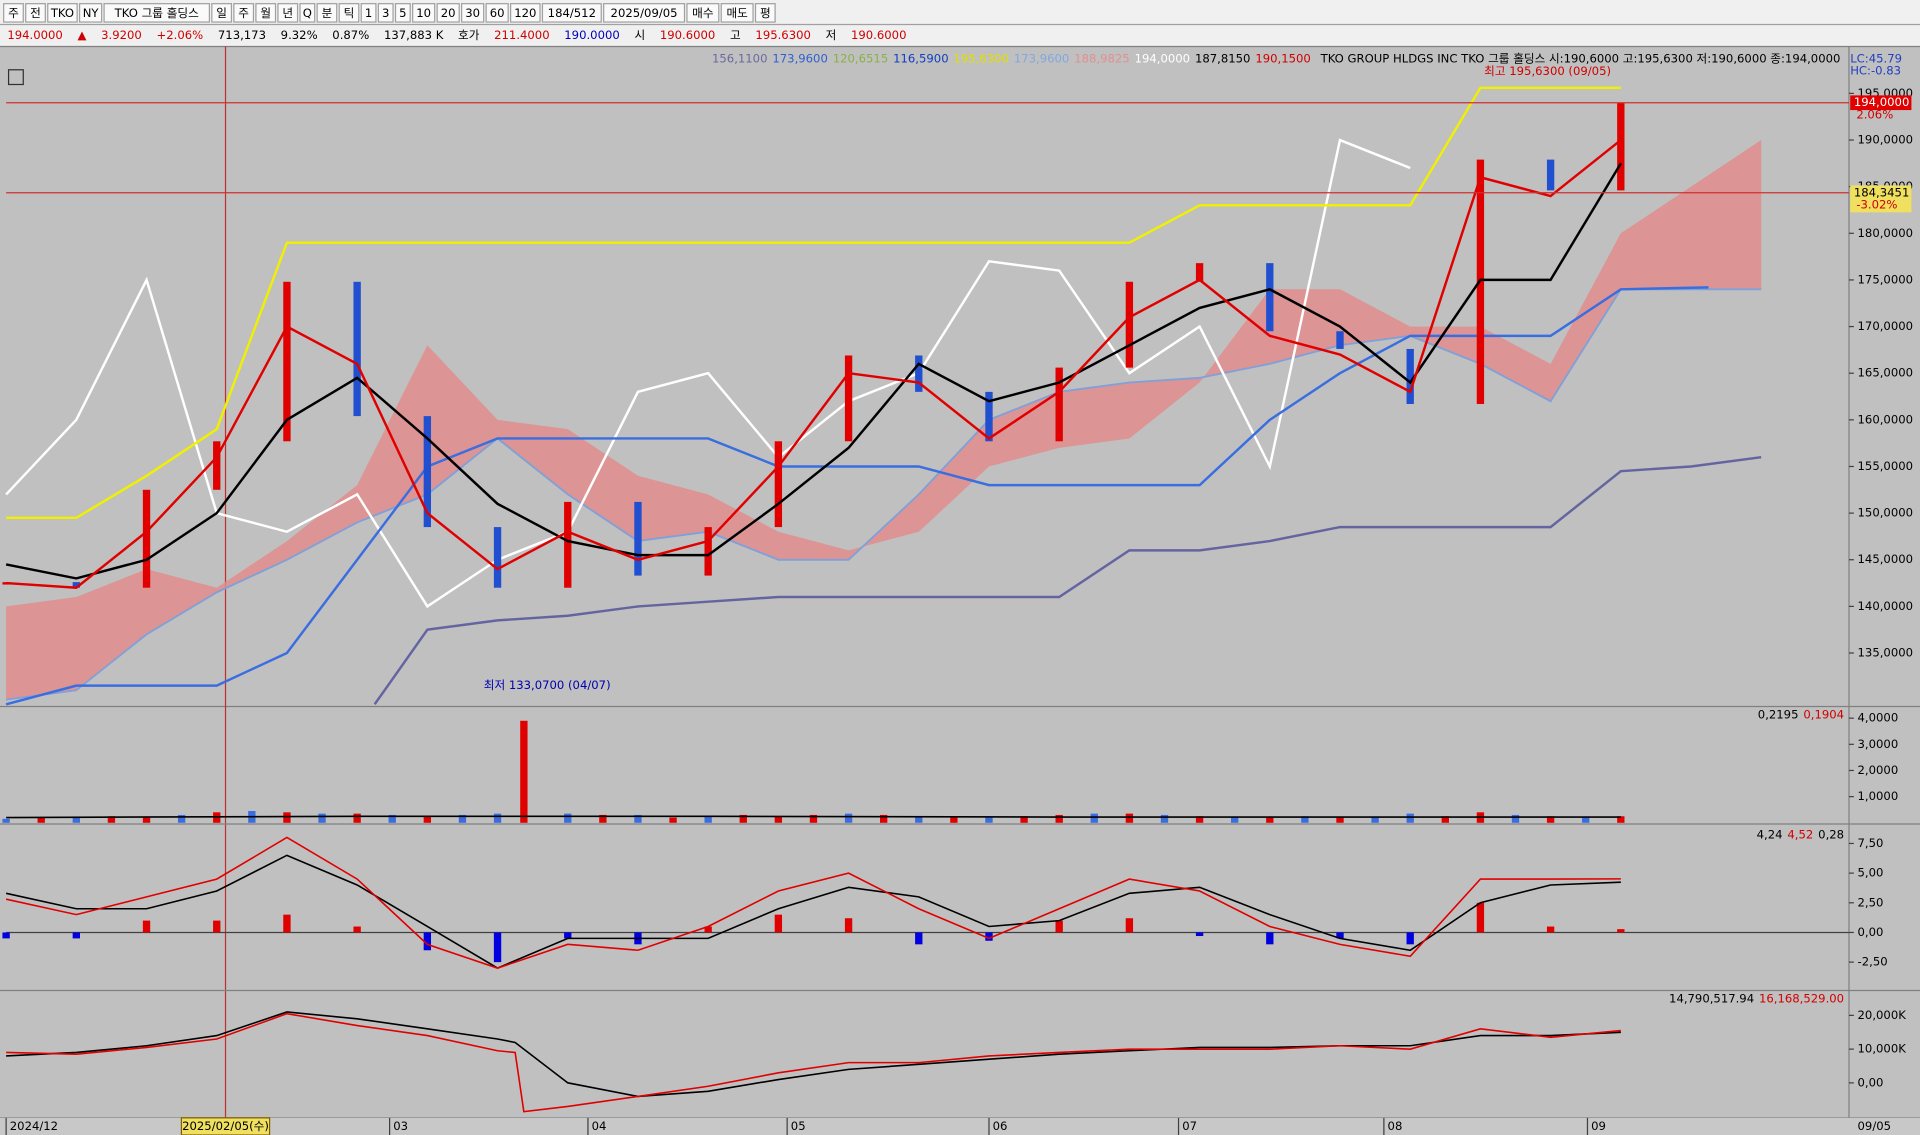 Image resolution: width=1920 pixels, height=1135 pixels. I want to click on quote-value: 3.9200, so click(121, 35).